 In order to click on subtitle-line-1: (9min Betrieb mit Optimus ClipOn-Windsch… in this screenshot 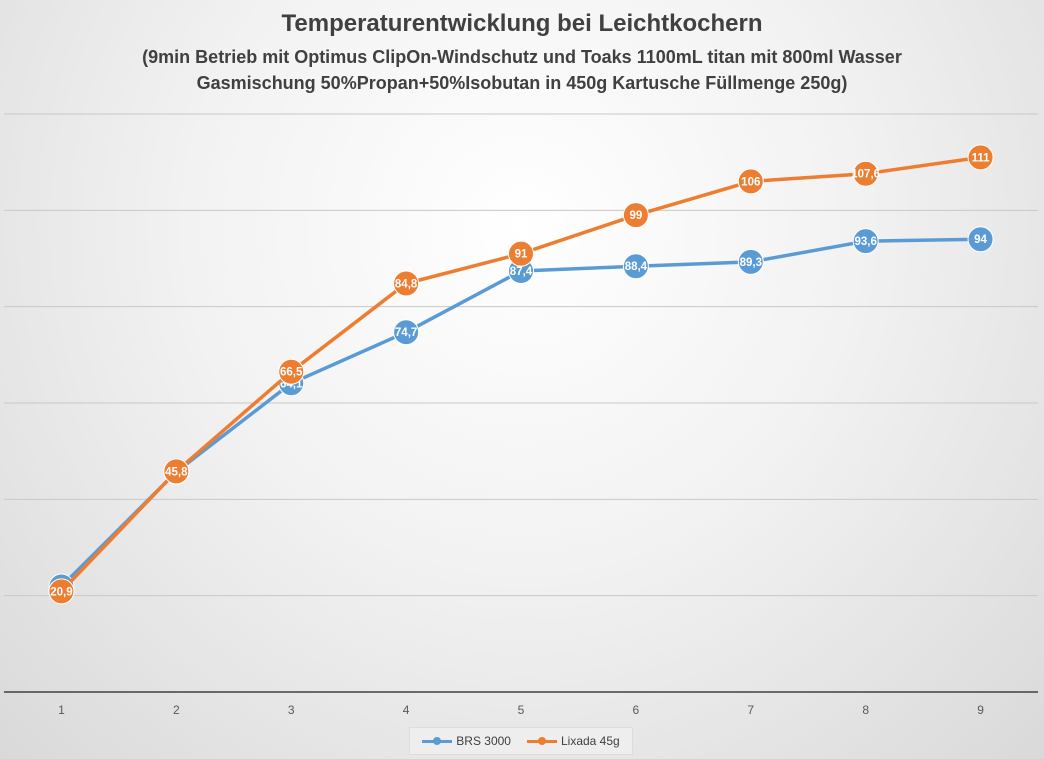, I will do `click(522, 57)`.